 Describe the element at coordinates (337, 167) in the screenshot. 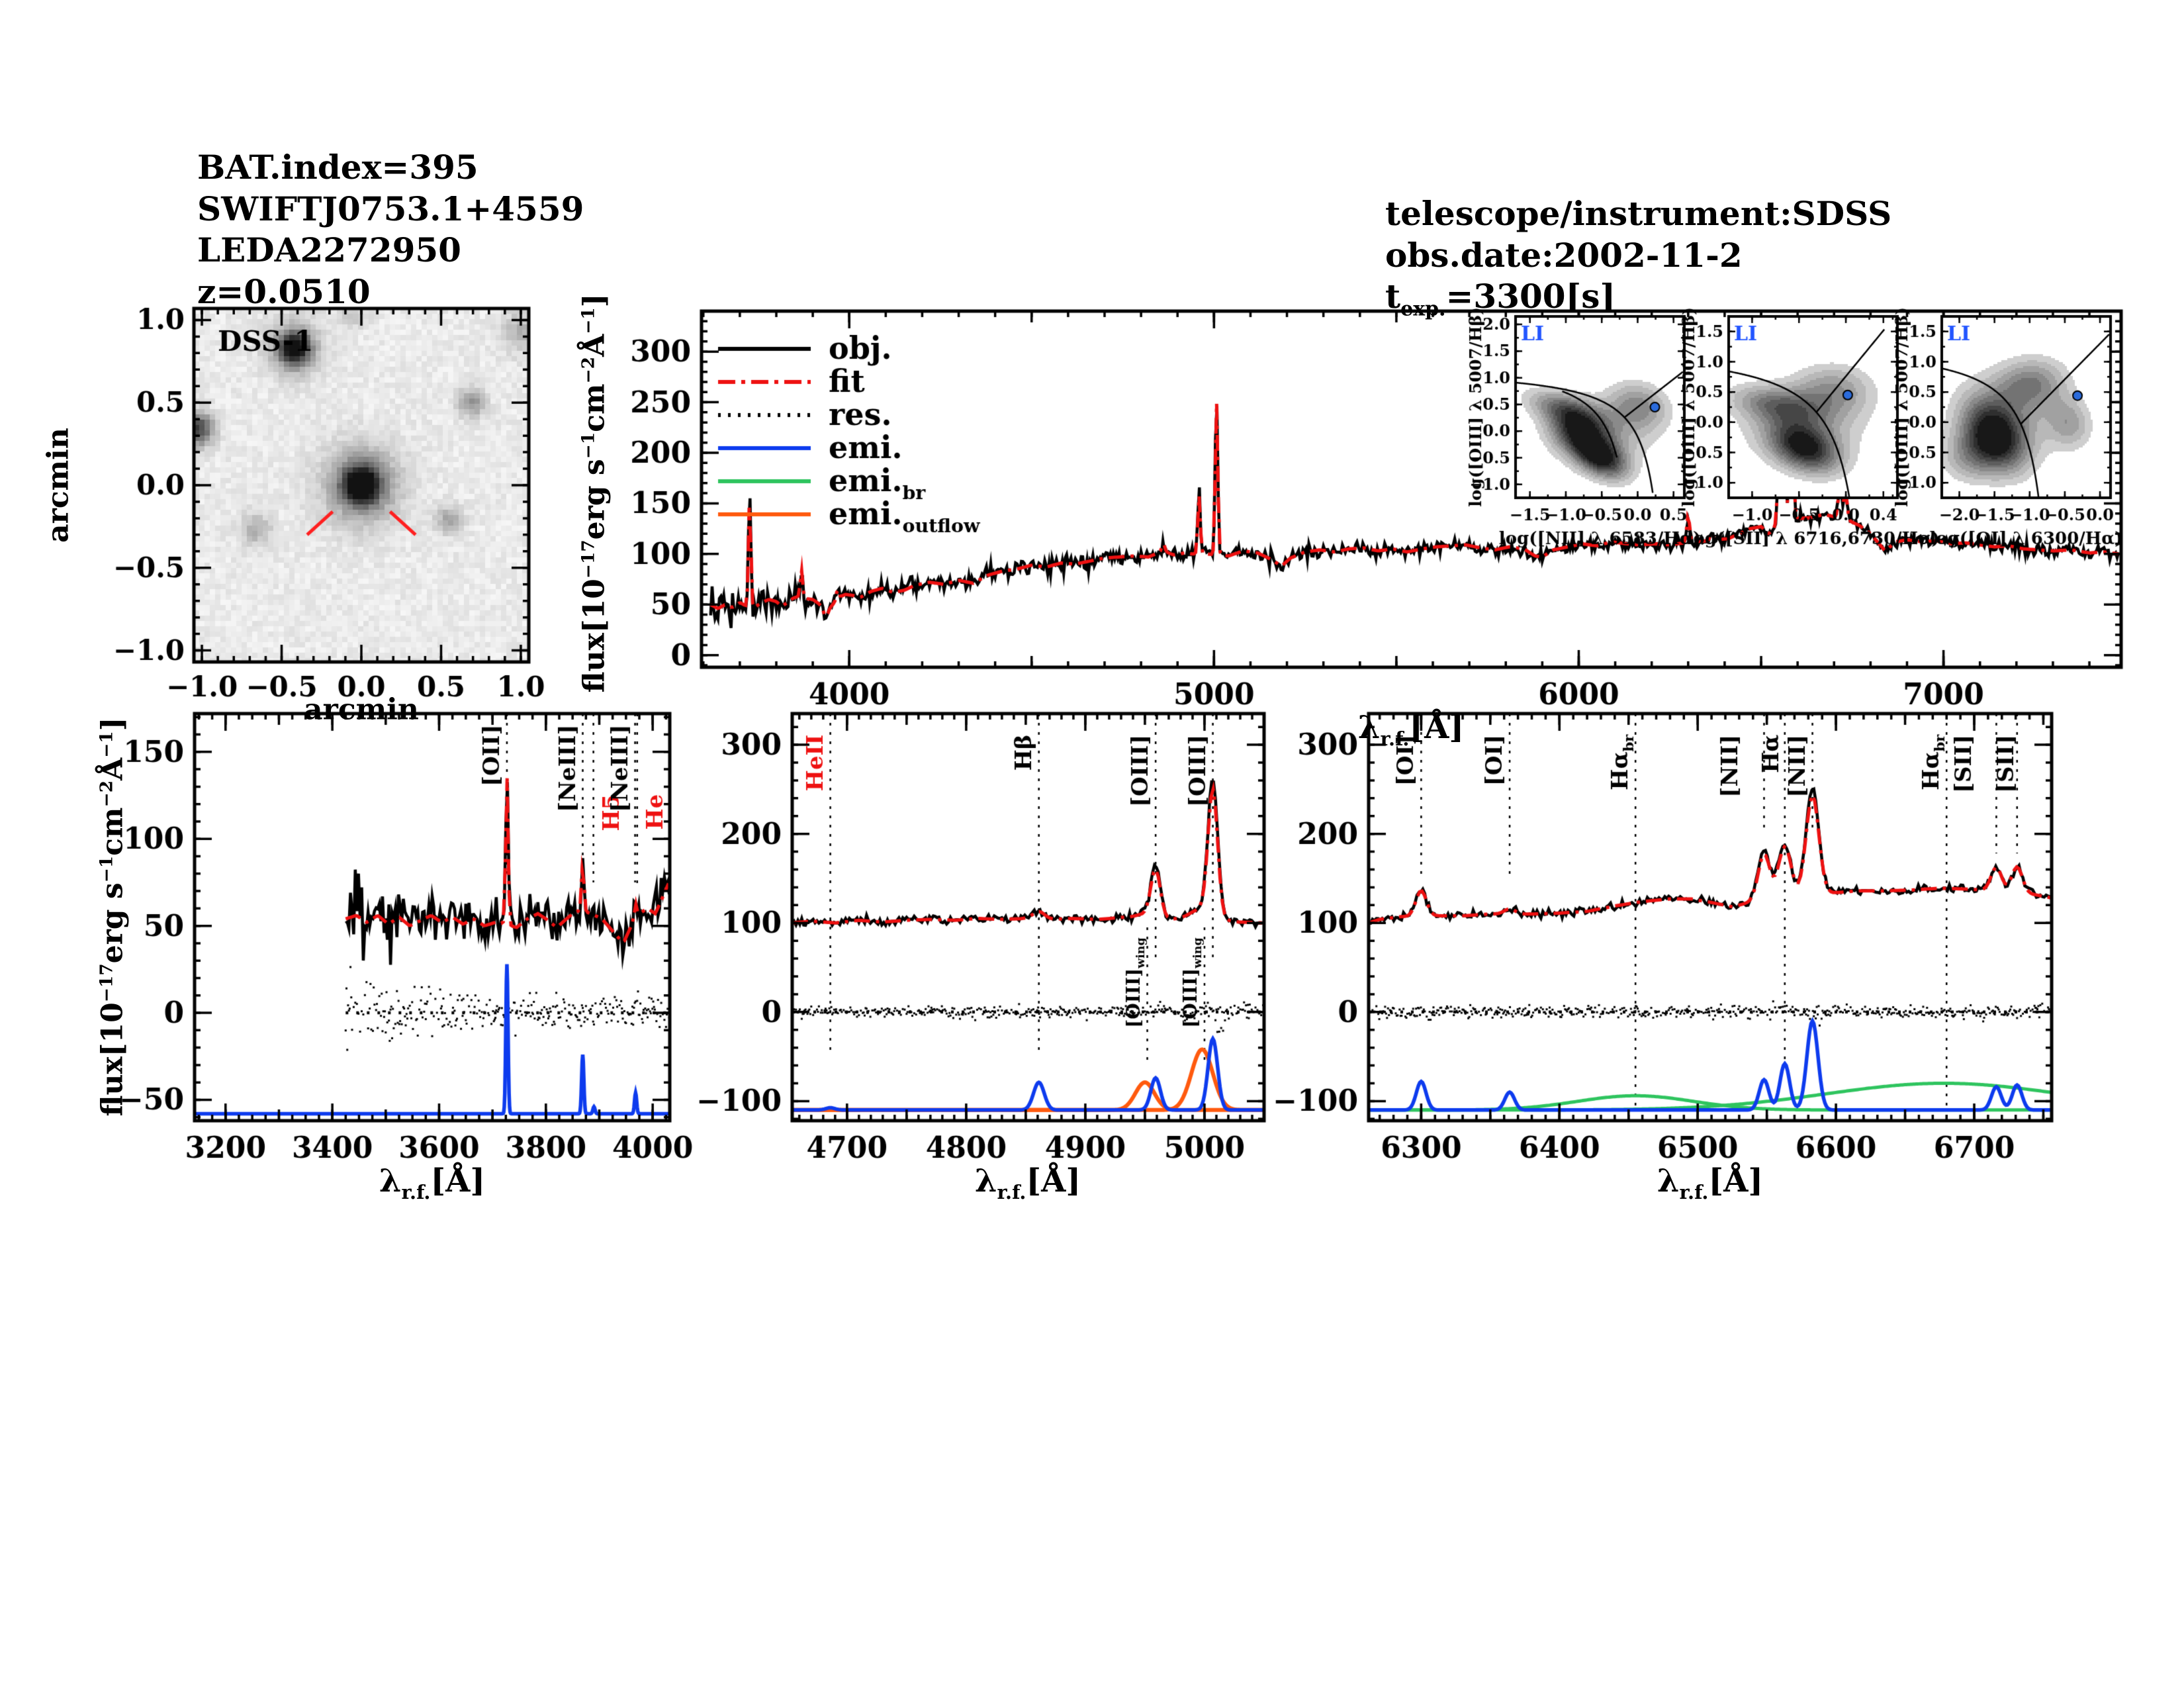

I see `bat-index: BAT.index=395` at that location.